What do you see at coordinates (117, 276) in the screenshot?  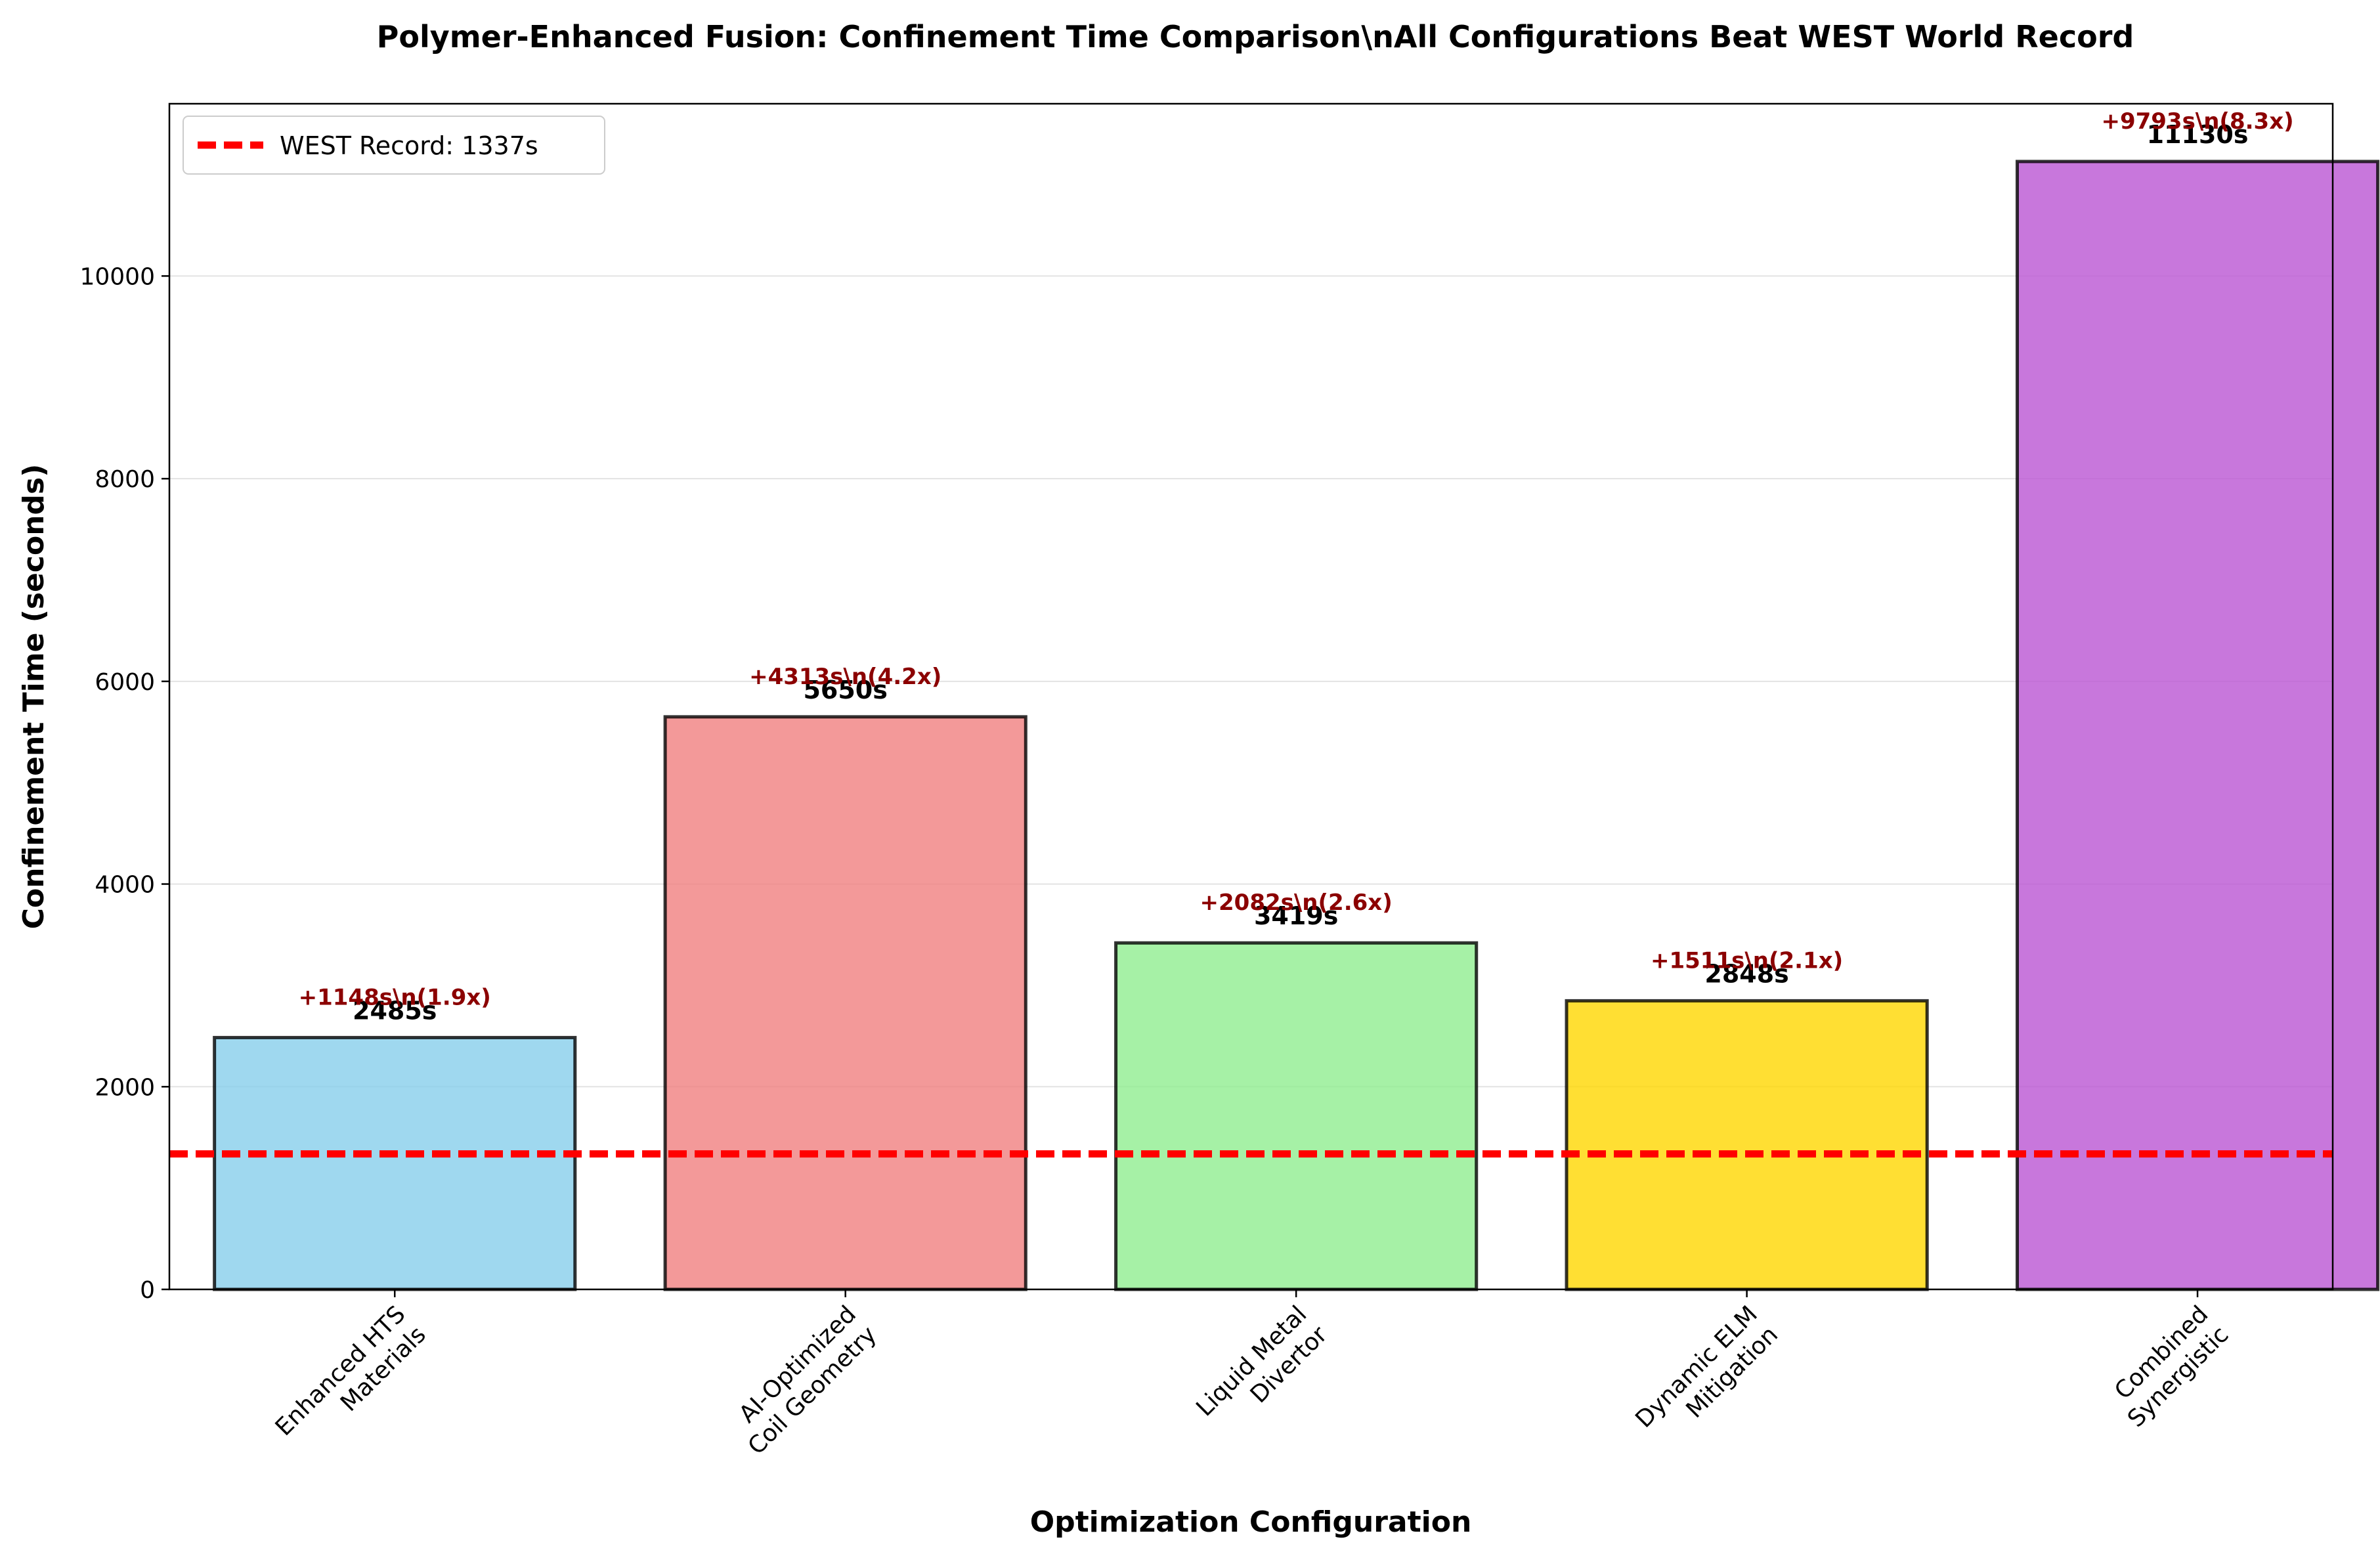 I see `y-tick-label: 10000` at bounding box center [117, 276].